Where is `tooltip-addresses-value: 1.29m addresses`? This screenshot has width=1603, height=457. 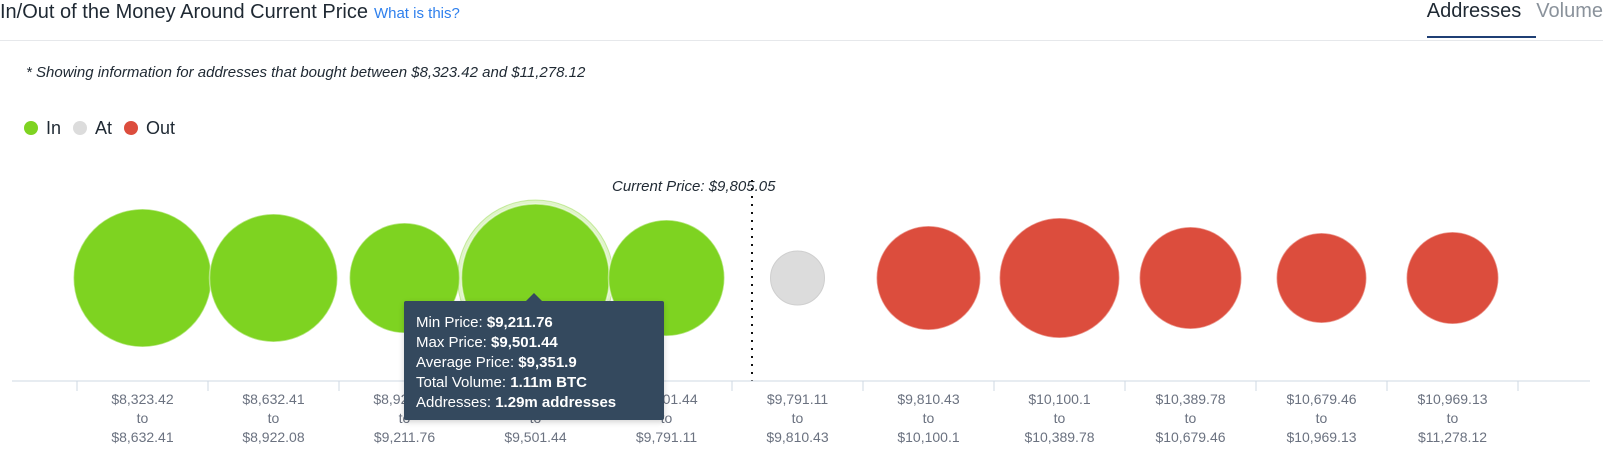
tooltip-addresses-value: 1.29m addresses is located at coordinates (556, 402).